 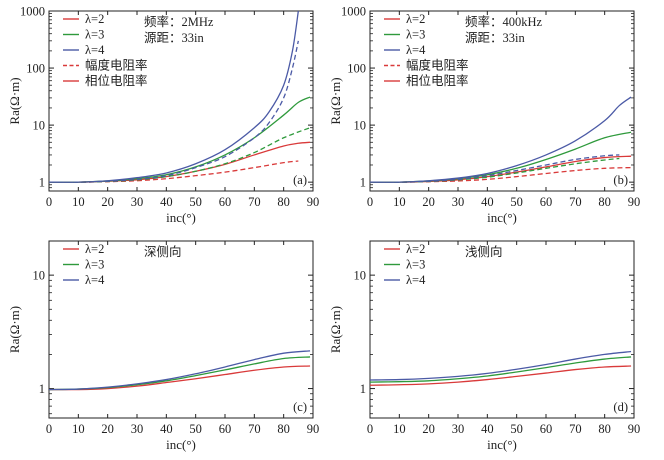 I want to click on panel-label: (d), so click(x=620, y=407).